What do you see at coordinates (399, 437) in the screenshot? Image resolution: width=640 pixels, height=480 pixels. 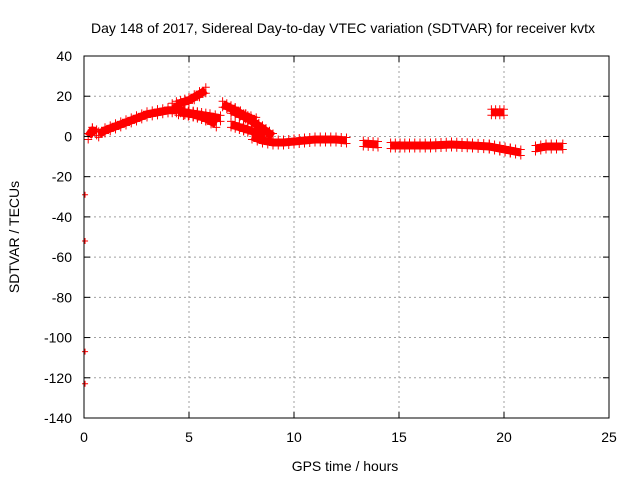 I see `x-tick-label: 15` at bounding box center [399, 437].